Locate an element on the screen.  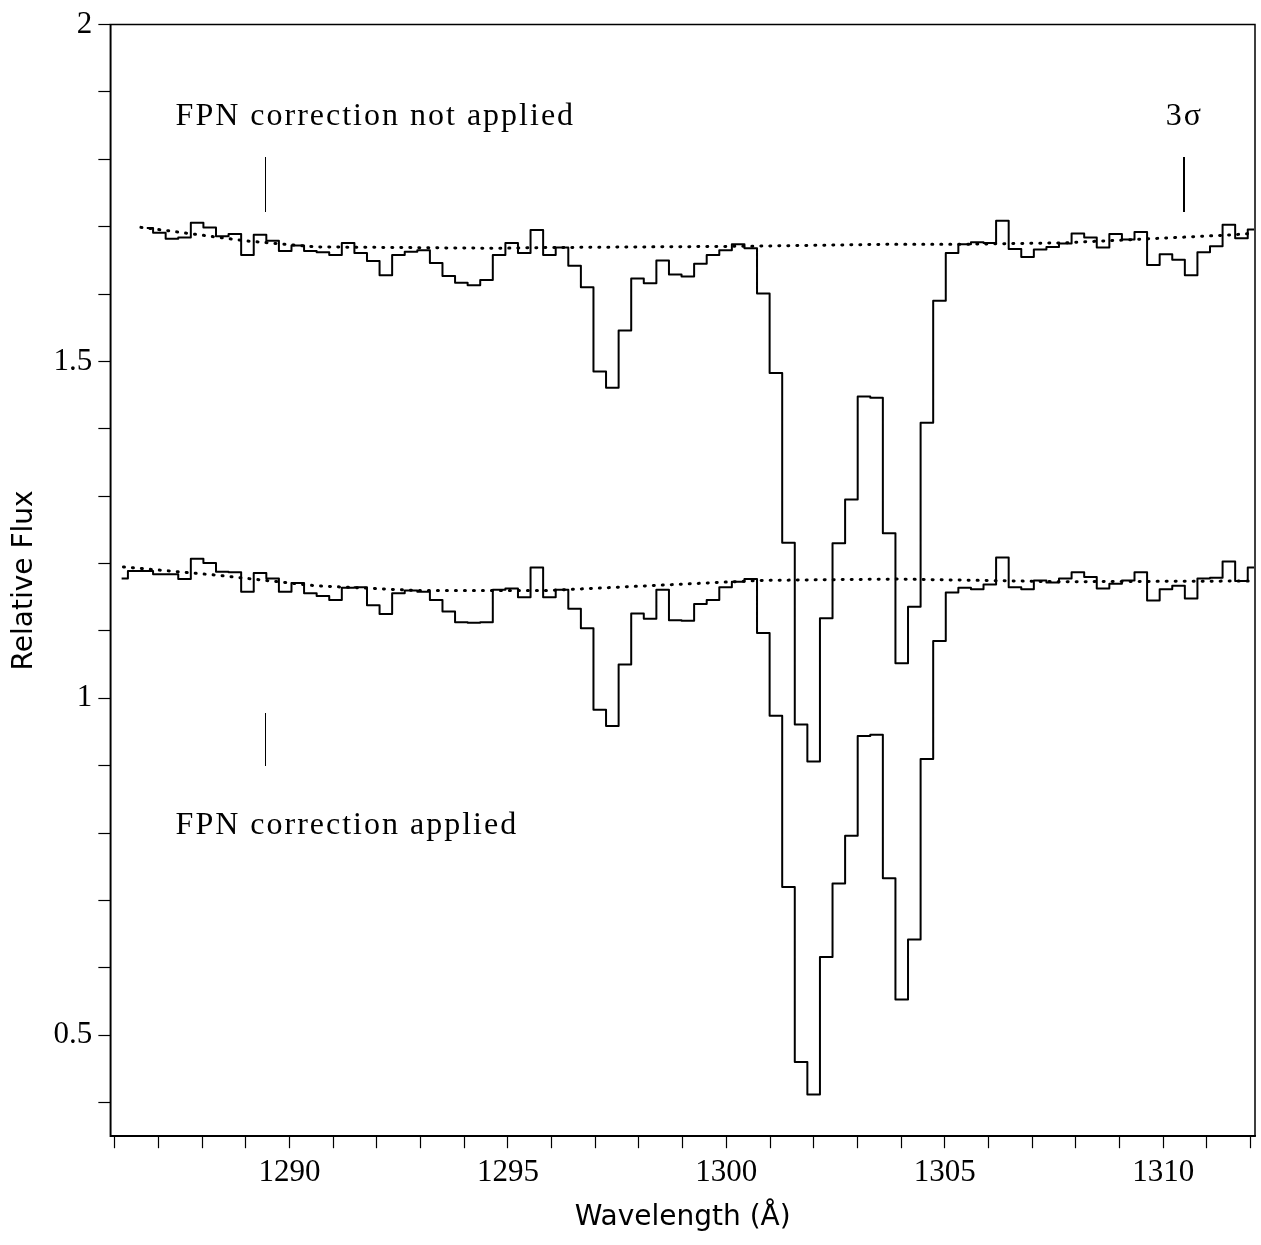
annotation: FPN correction applied is located at coordinates (347, 822).